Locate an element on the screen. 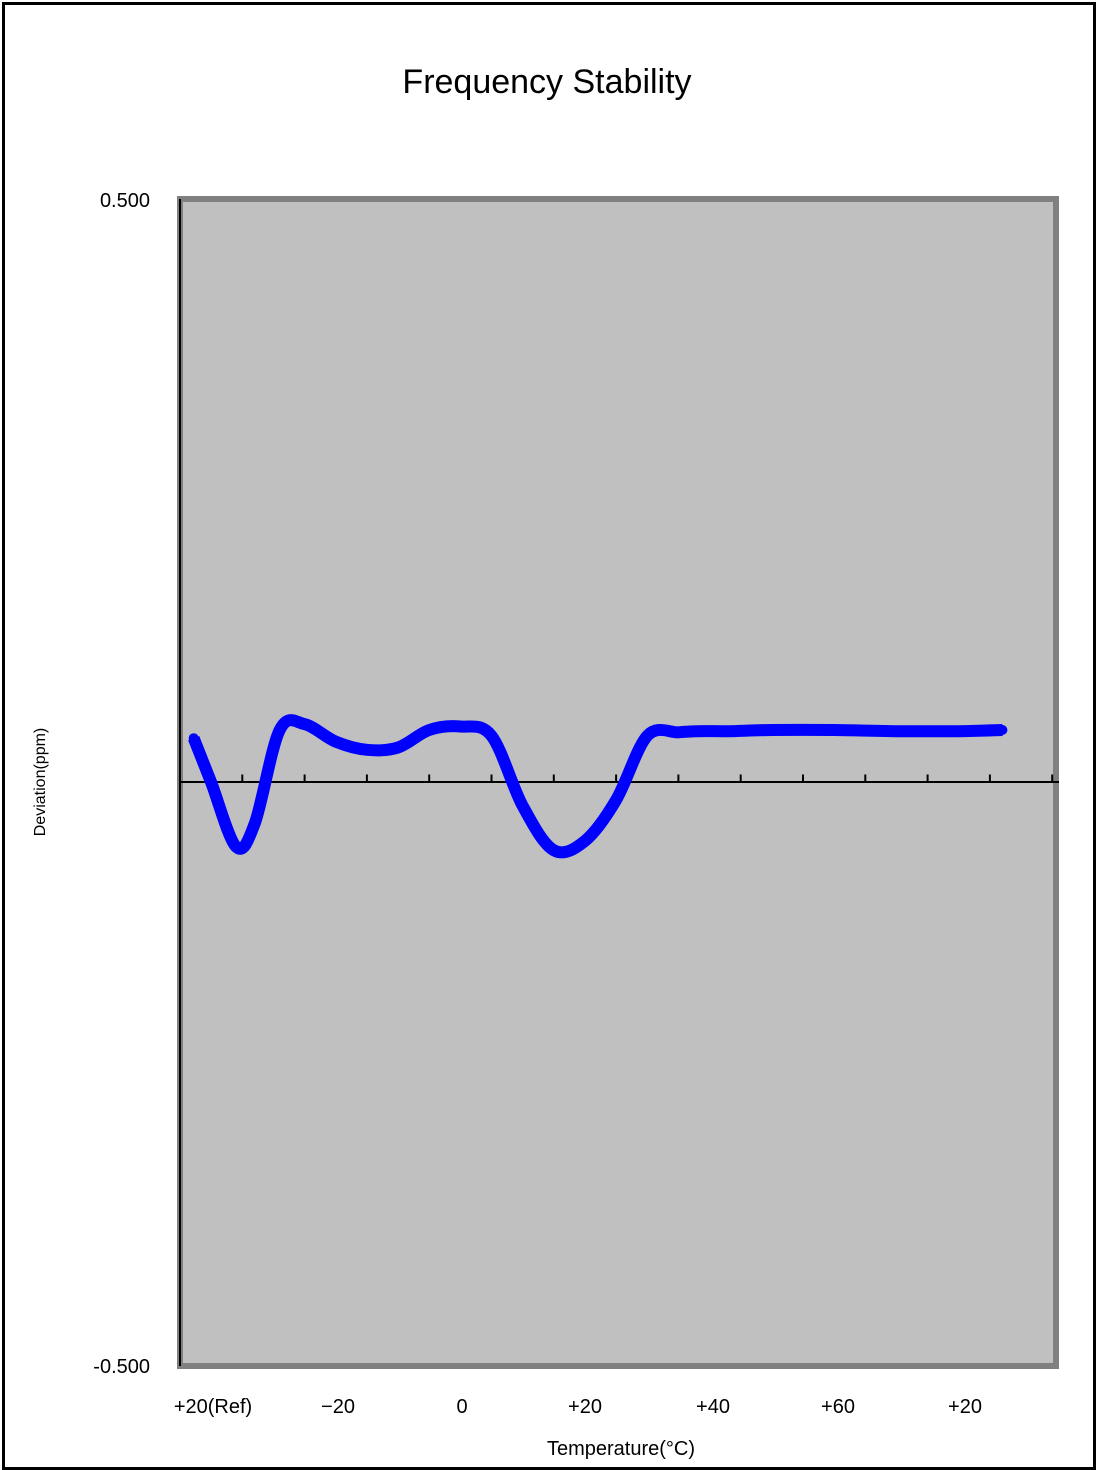  x-tick-label-0: +20(Ref) is located at coordinates (213, 1407).